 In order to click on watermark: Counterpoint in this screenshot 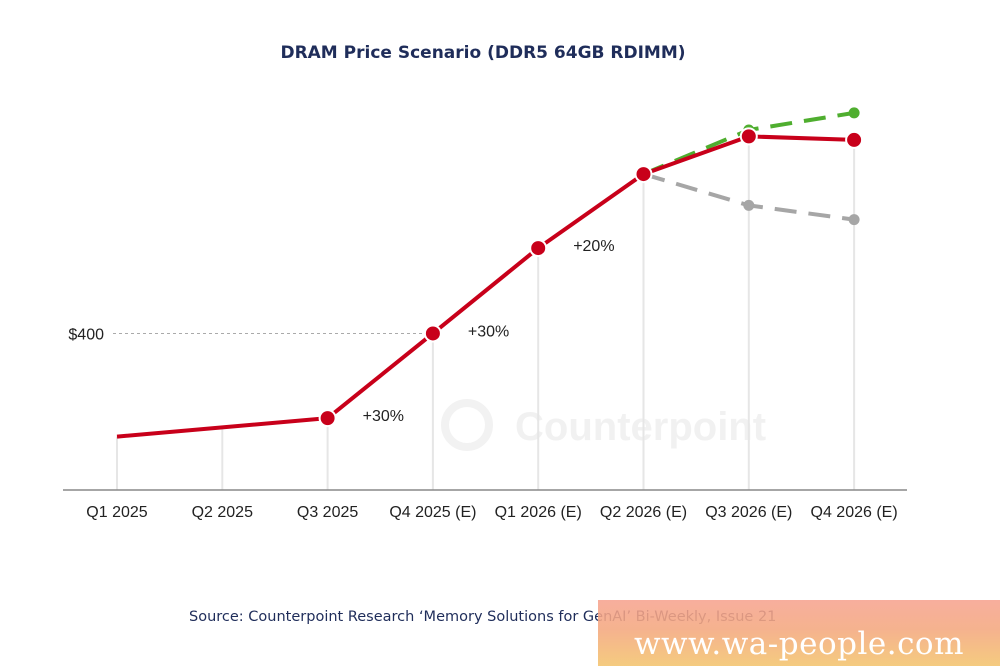, I will do `click(603, 425)`.